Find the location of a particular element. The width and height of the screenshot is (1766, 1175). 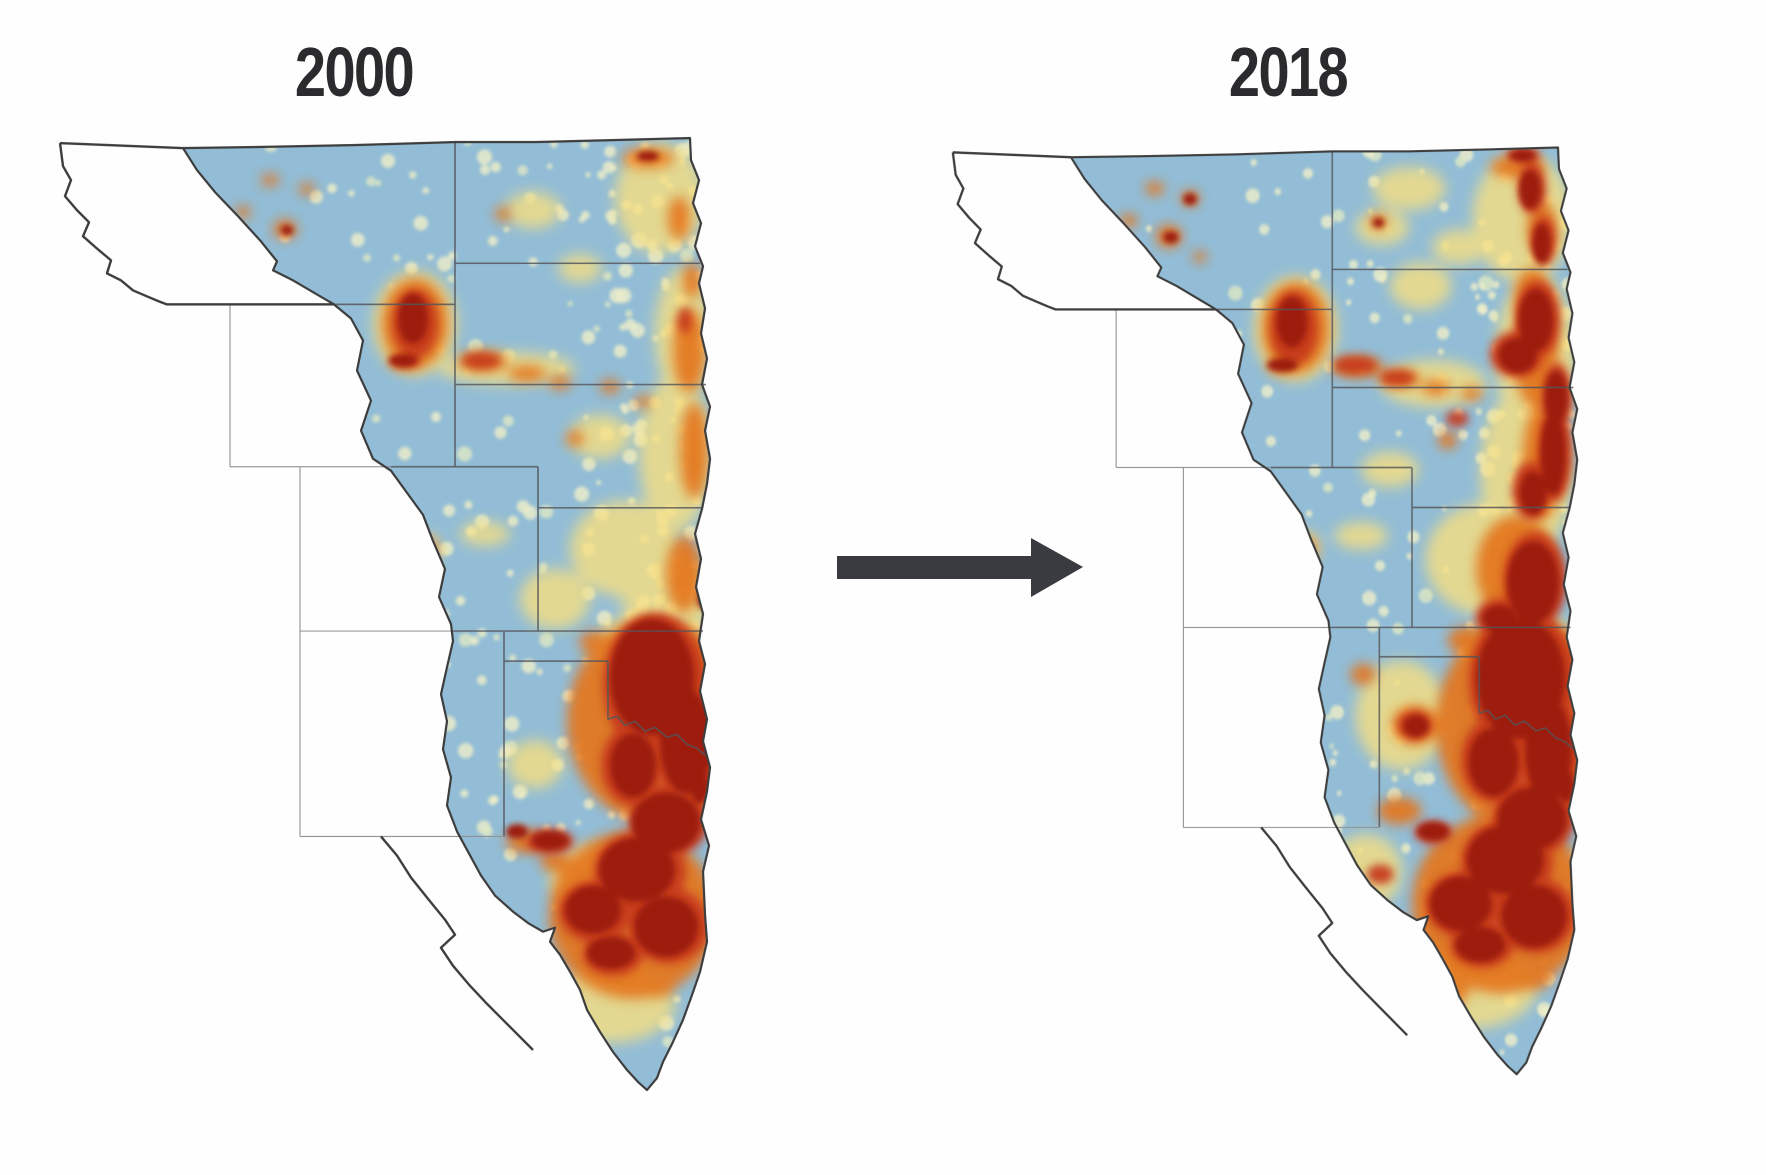

arrow-head is located at coordinates (1057, 567).